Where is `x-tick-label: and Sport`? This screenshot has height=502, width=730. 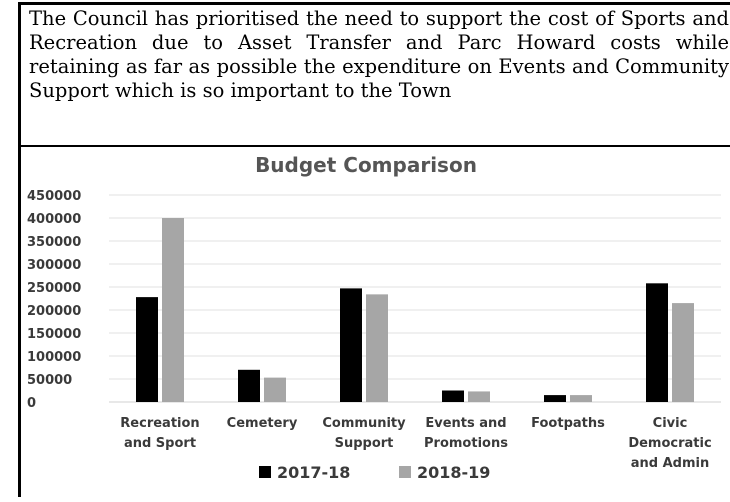 x-tick-label: and Sport is located at coordinates (160, 443).